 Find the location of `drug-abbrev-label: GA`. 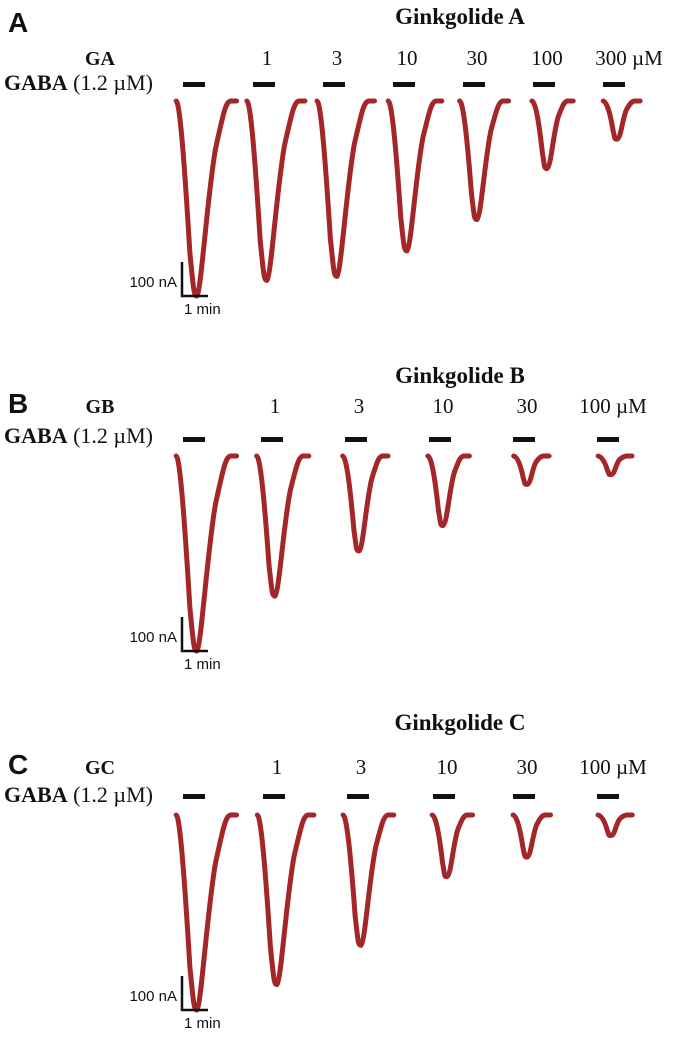

drug-abbrev-label: GA is located at coordinates (100, 59).